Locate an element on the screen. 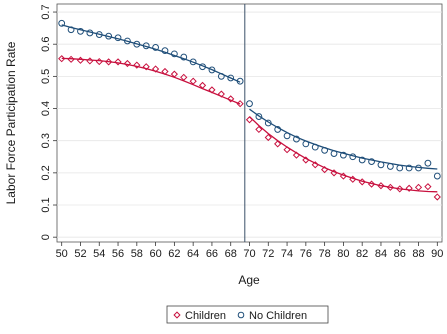  y-tick-label: 0.2 is located at coordinates (46, 172).